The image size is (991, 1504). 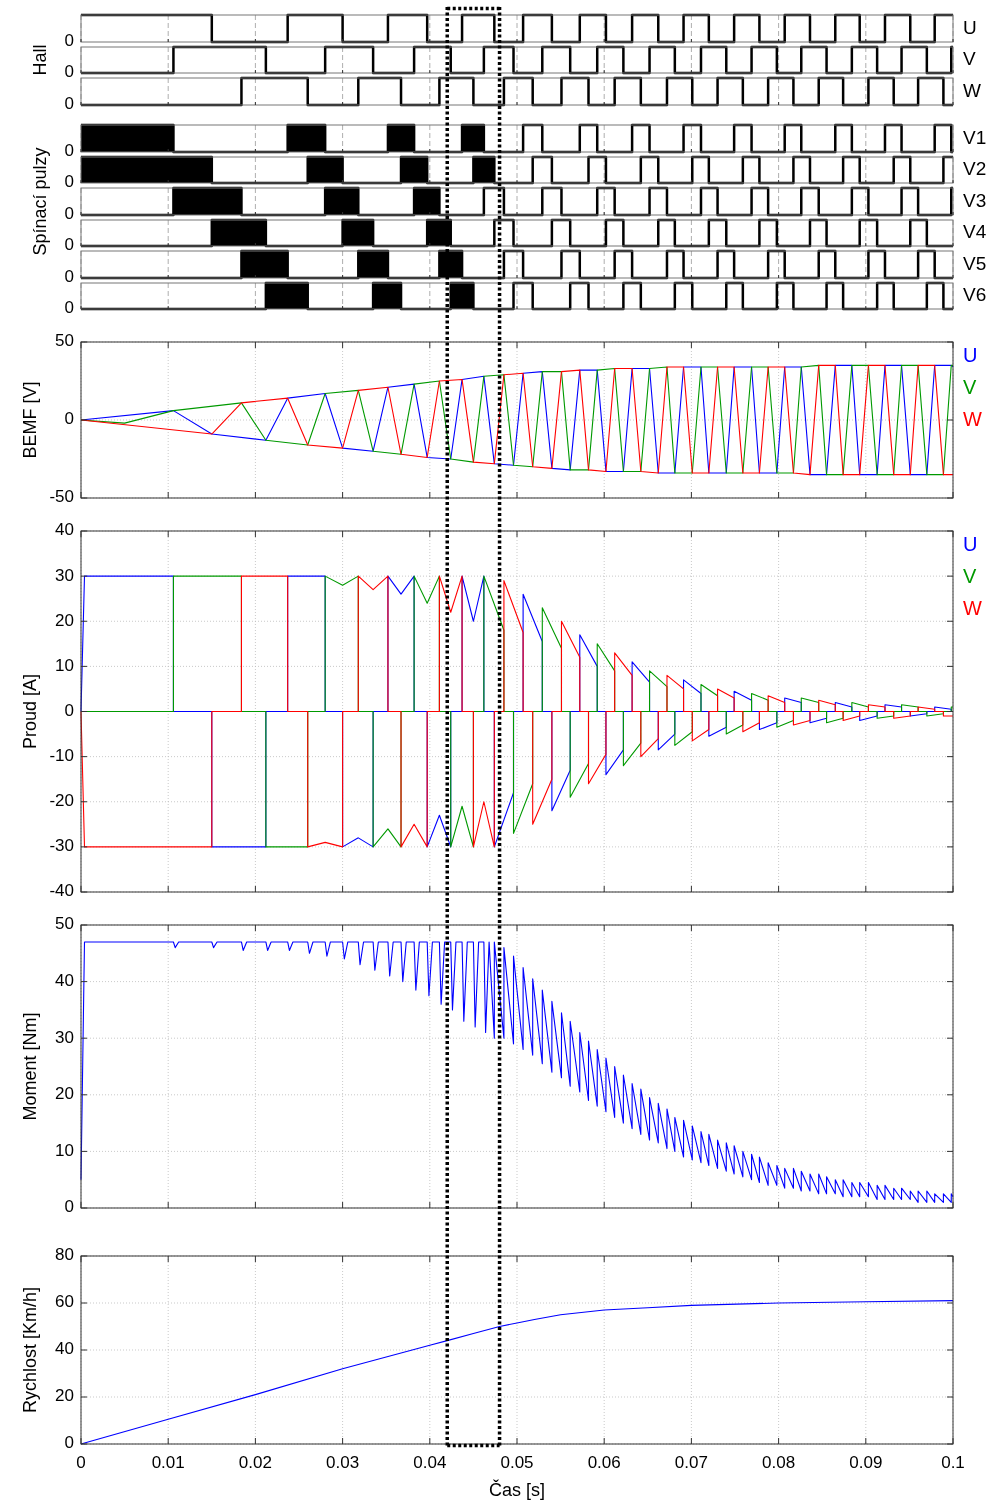 I want to click on series-label: V3, so click(x=975, y=200).